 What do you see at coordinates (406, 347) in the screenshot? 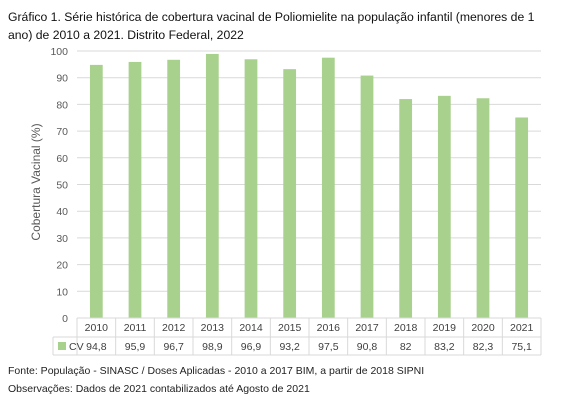
I see `data-label: 82` at bounding box center [406, 347].